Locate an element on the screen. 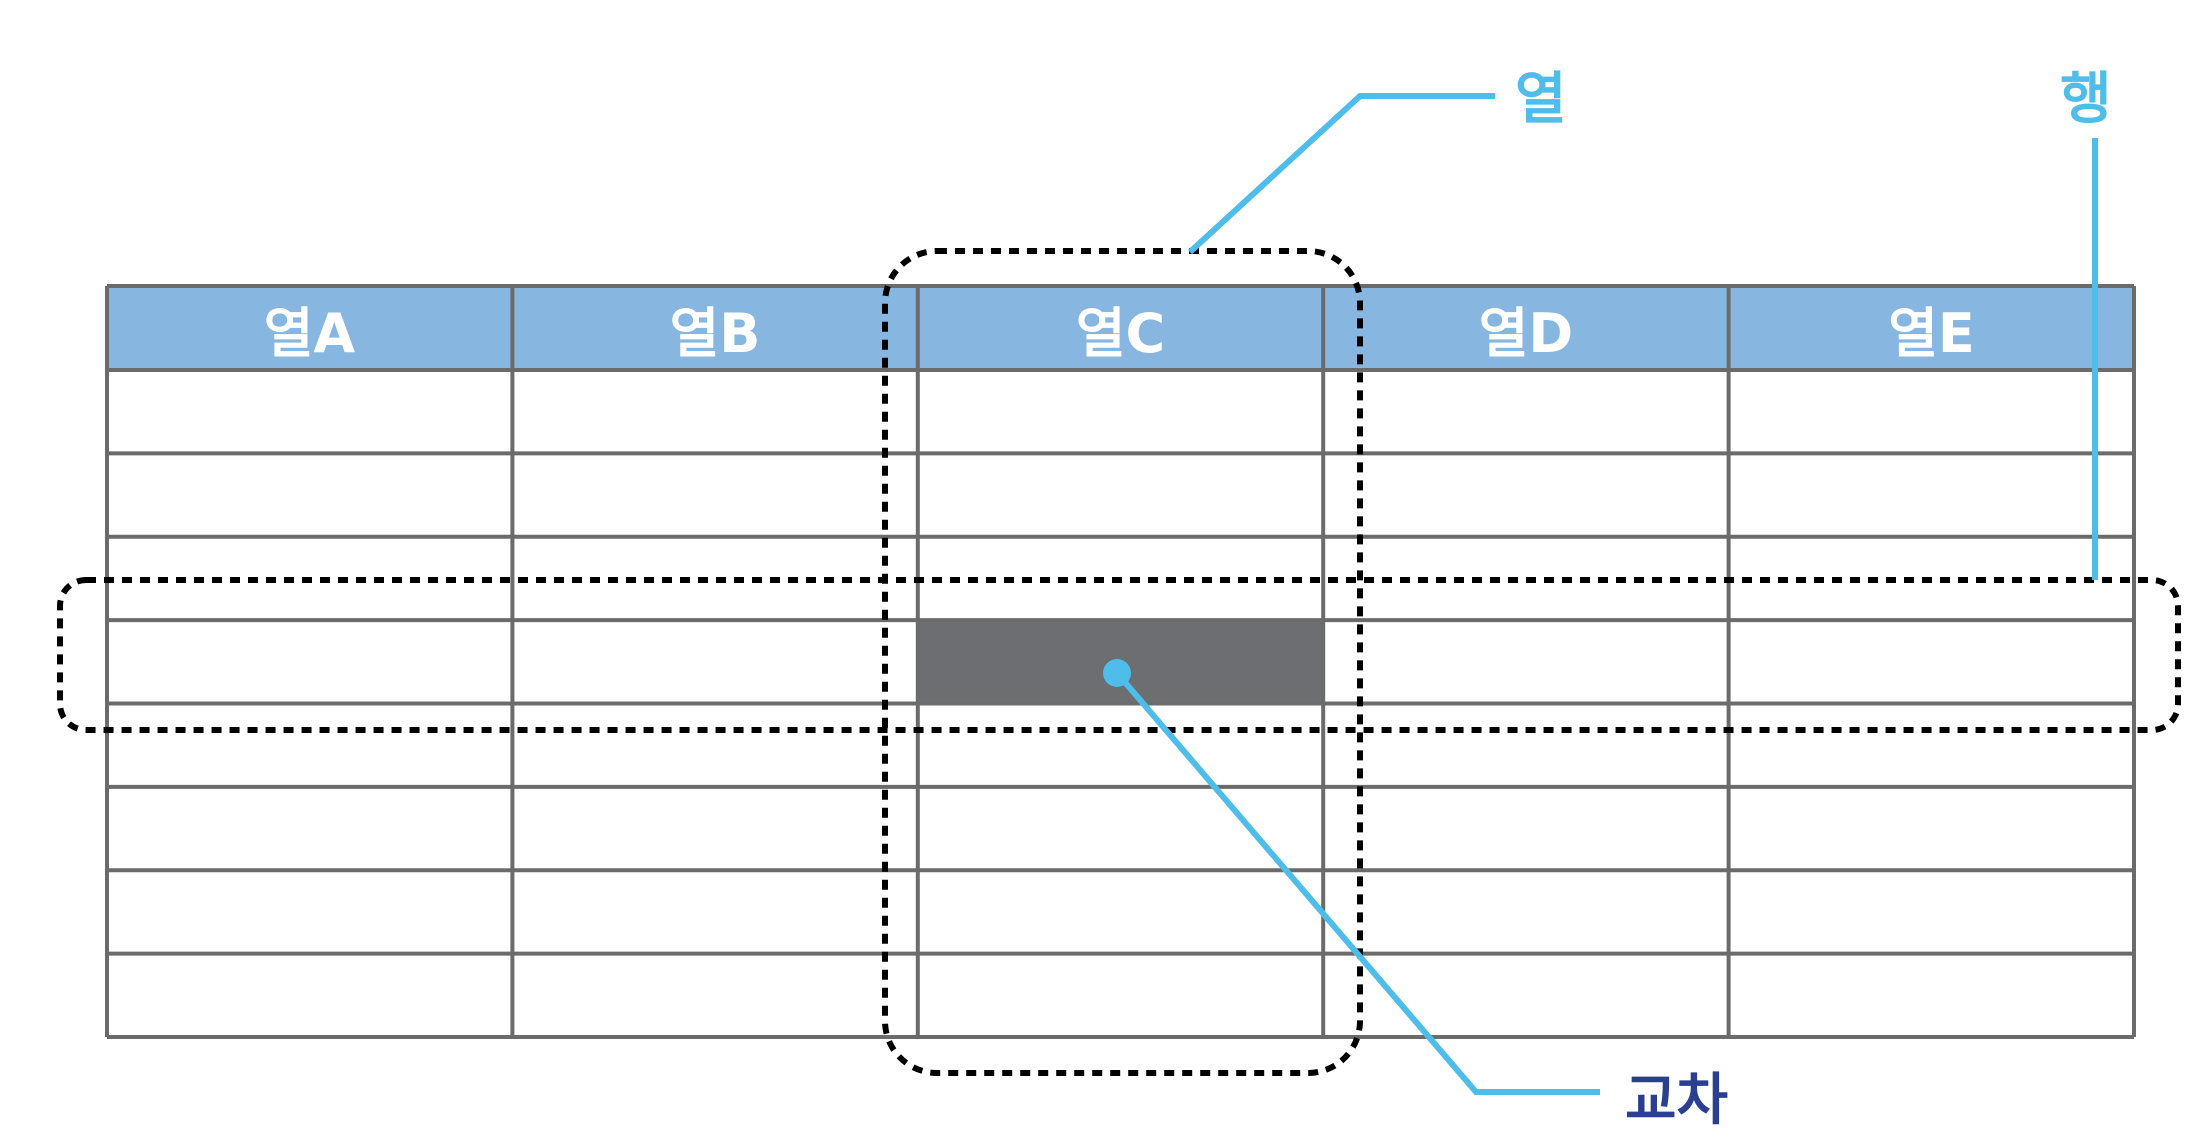  header-column-a: 열A is located at coordinates (309, 333).